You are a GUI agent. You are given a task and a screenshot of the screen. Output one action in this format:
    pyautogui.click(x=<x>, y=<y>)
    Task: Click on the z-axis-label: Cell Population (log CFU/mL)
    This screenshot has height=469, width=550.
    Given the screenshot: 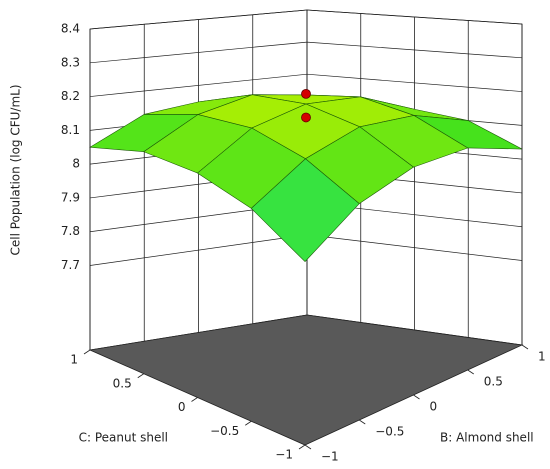 What is the action you would take?
    pyautogui.click(x=16, y=169)
    